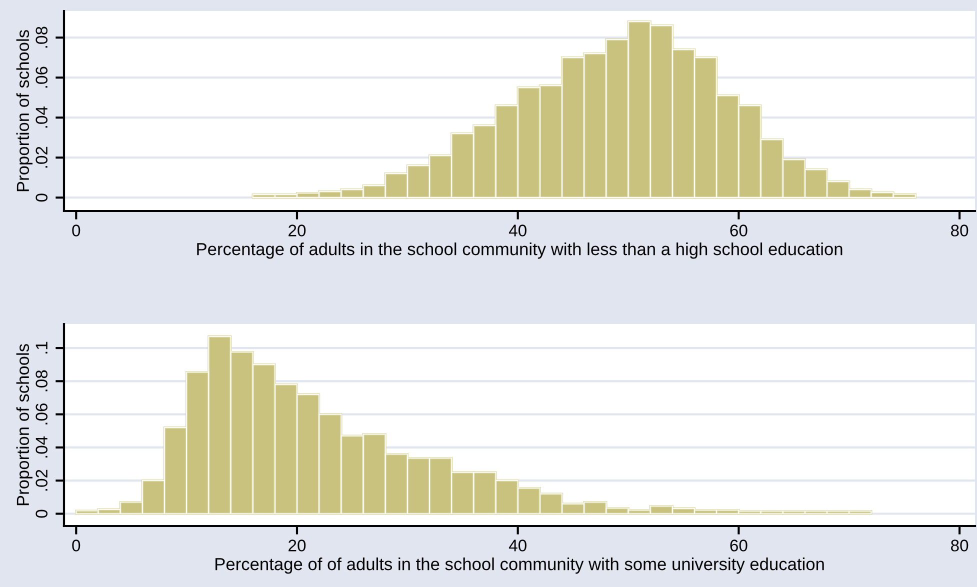 The height and width of the screenshot is (587, 977). What do you see at coordinates (42, 348) in the screenshot?
I see `y-tick-label: .1` at bounding box center [42, 348].